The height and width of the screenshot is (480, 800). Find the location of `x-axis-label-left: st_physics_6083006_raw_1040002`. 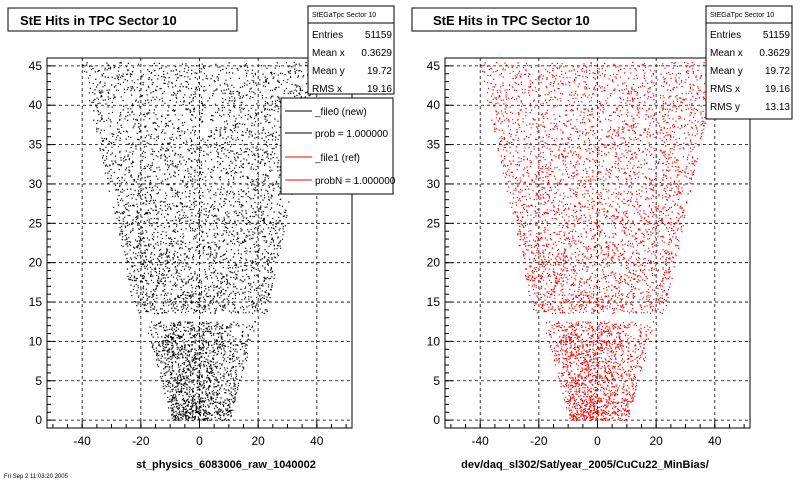

x-axis-label-left: st_physics_6083006_raw_1040002 is located at coordinates (226, 465).